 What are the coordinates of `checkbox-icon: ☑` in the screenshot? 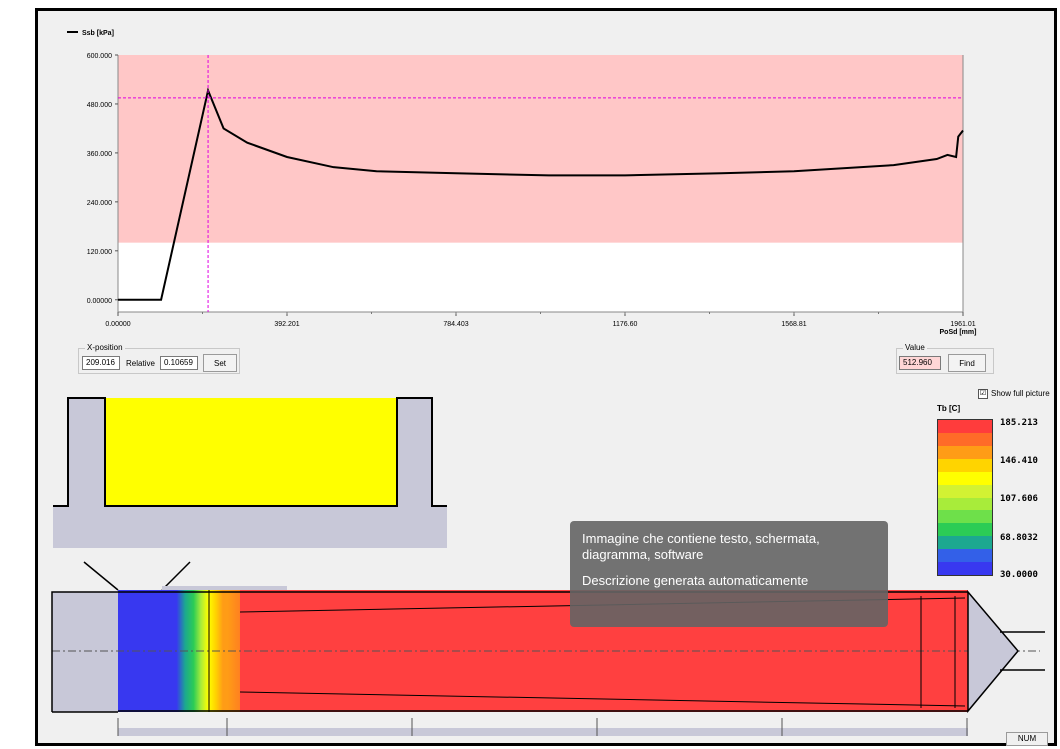 It's located at (983, 394).